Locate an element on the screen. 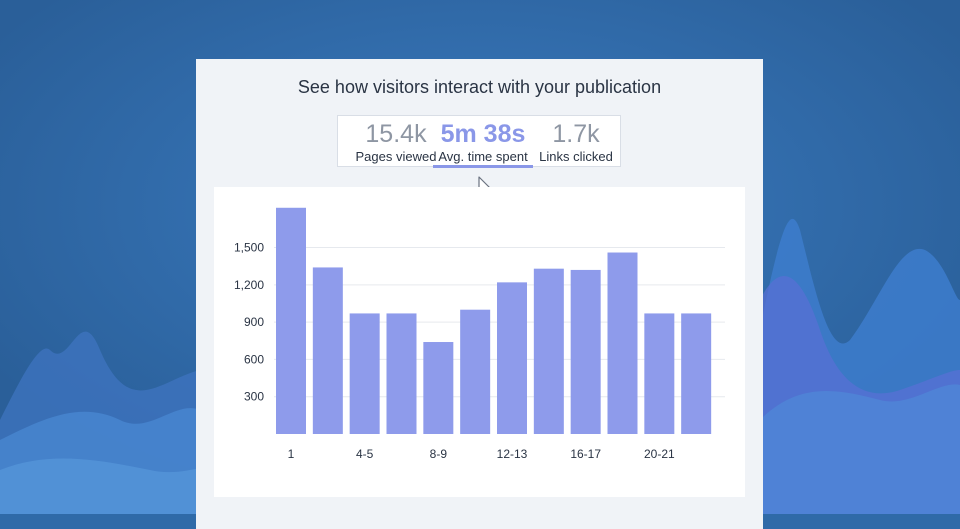  tab-pages-viewed: 15.4k Pages viewed is located at coordinates (396, 140).